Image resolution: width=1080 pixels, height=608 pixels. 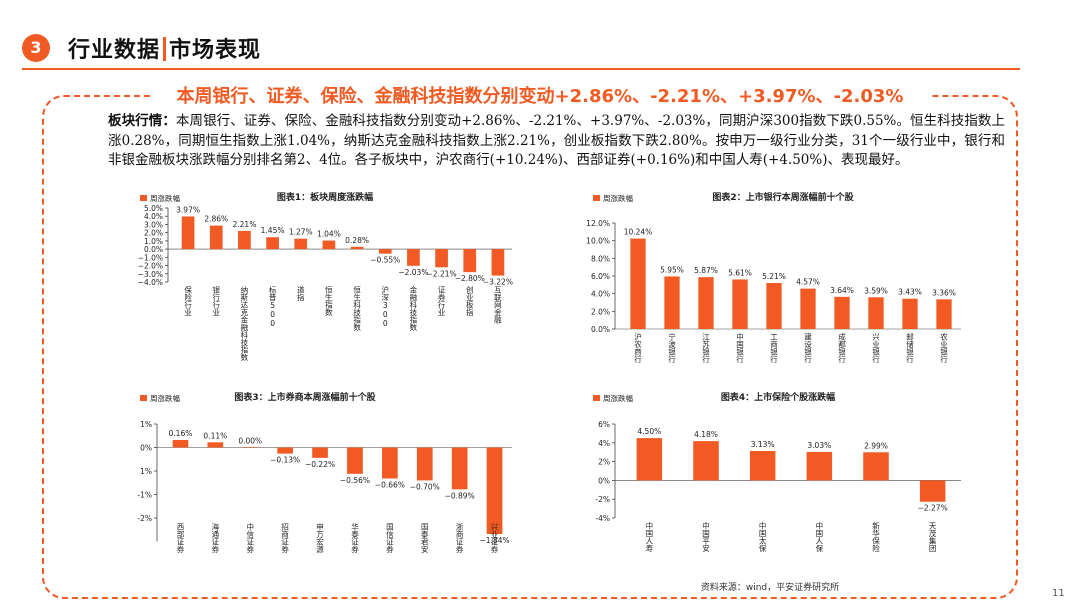 What do you see at coordinates (943, 348) in the screenshot?
I see `x-tick-label: 农业银行` at bounding box center [943, 348].